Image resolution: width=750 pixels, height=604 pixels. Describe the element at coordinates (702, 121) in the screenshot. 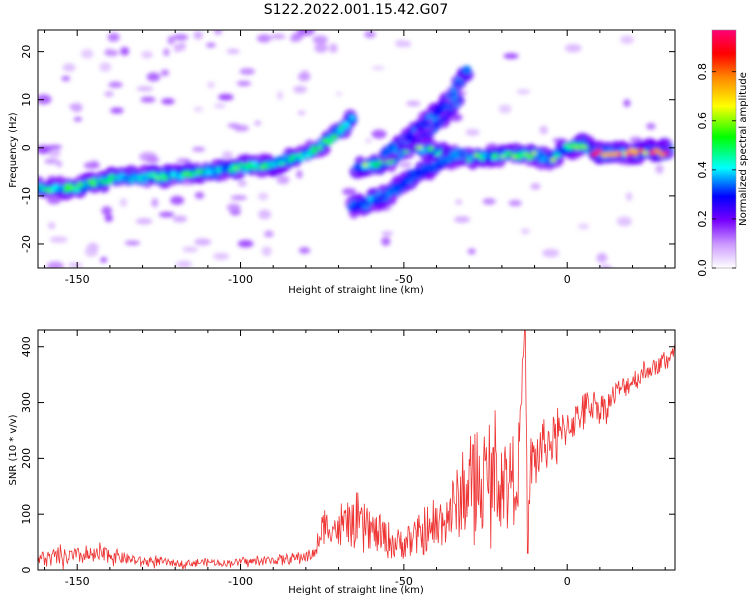

I see `colorbar-tick-label: 0.6` at that location.